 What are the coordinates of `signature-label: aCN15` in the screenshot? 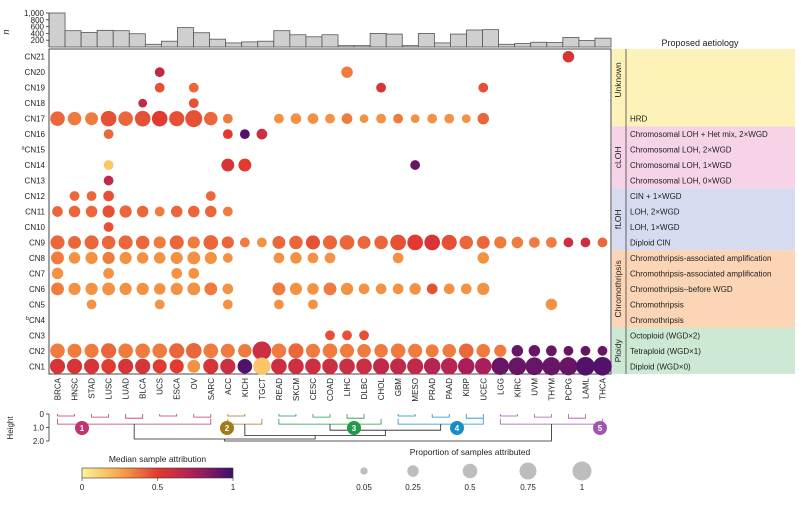 It's located at (33, 150).